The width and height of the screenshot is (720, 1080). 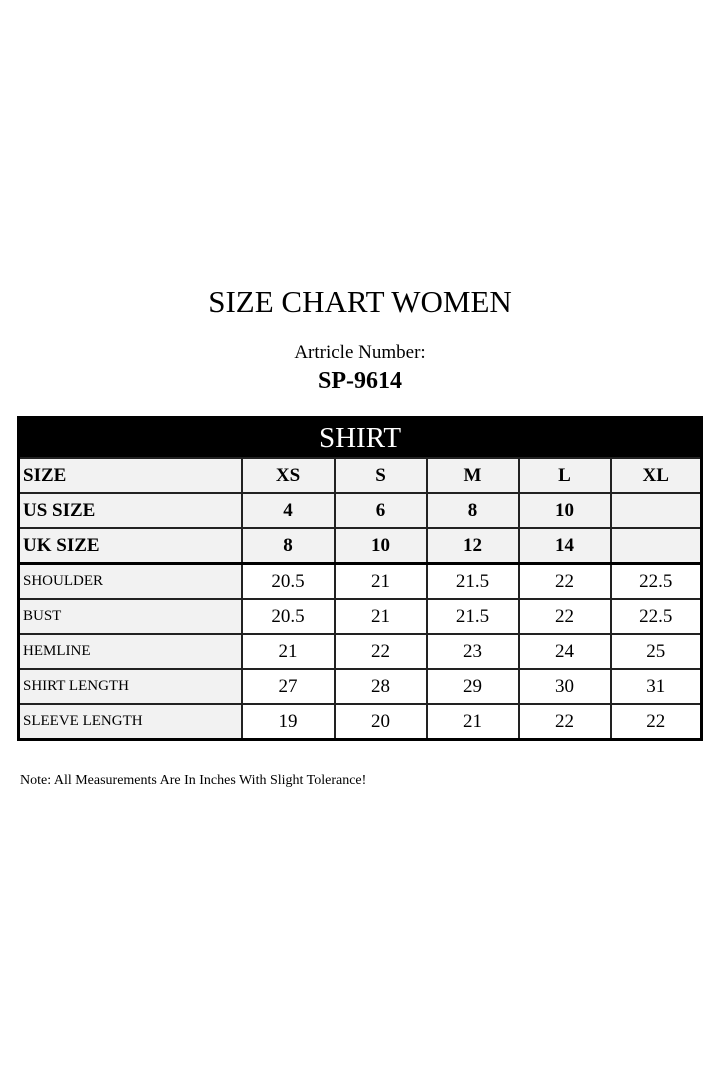 What do you see at coordinates (130, 616) in the screenshot?
I see `row-label: BUST` at bounding box center [130, 616].